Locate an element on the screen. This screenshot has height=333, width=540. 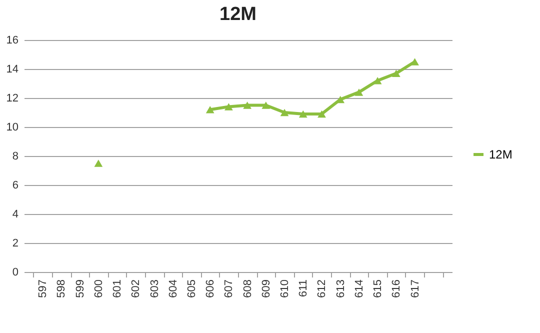
x-tick-label: 613 is located at coordinates (340, 289).